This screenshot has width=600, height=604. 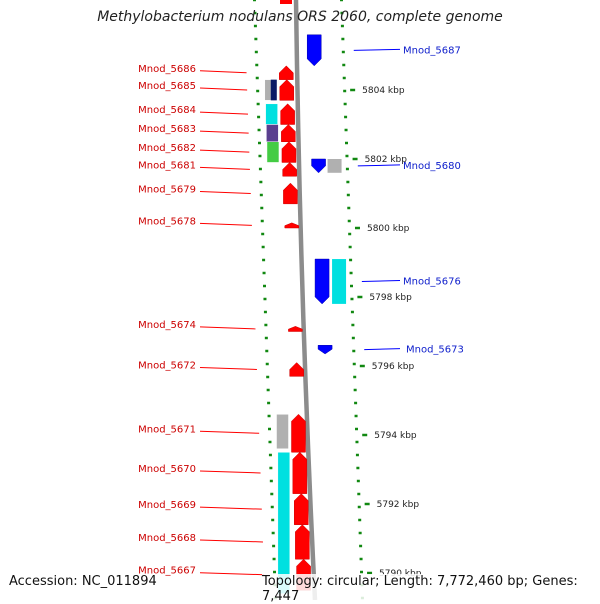 What do you see at coordinates (167, 110) in the screenshot?
I see `gene-label-Mnod_5684: Mnod_5684` at bounding box center [167, 110].